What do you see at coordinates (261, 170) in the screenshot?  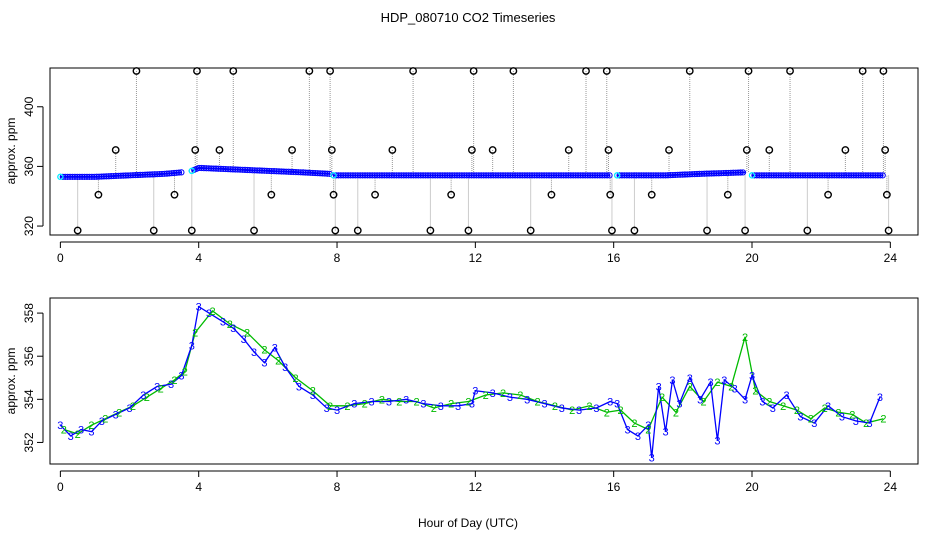 I see `baseline-line` at bounding box center [261, 170].